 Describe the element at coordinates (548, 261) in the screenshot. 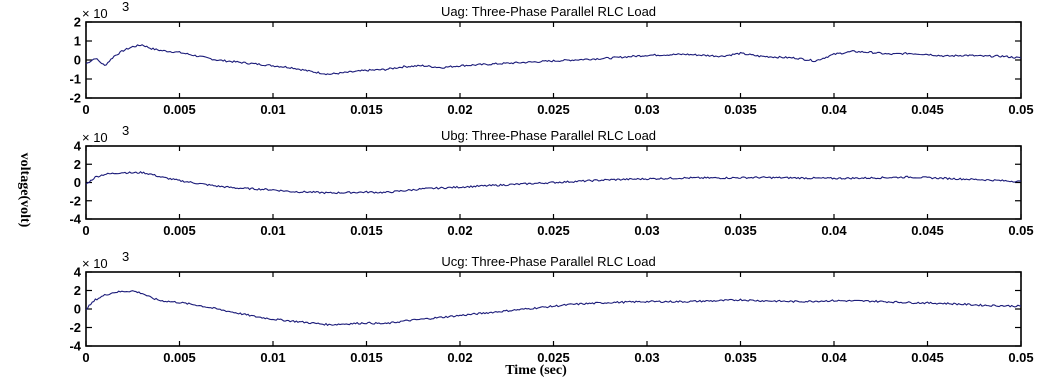

I see `subplot-title: Ucg: Three-Phase Parallel RLC Load` at that location.